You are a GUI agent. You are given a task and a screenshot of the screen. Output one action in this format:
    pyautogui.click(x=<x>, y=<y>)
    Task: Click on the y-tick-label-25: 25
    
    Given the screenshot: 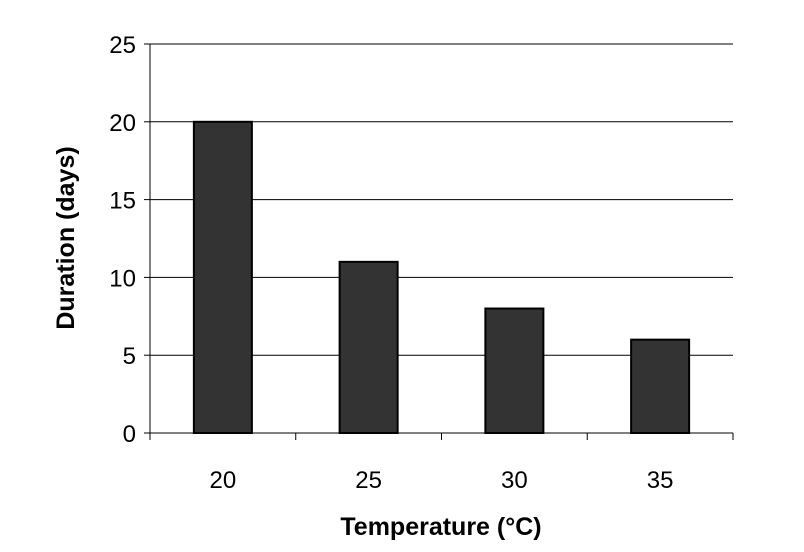 What is the action you would take?
    pyautogui.click(x=122, y=45)
    